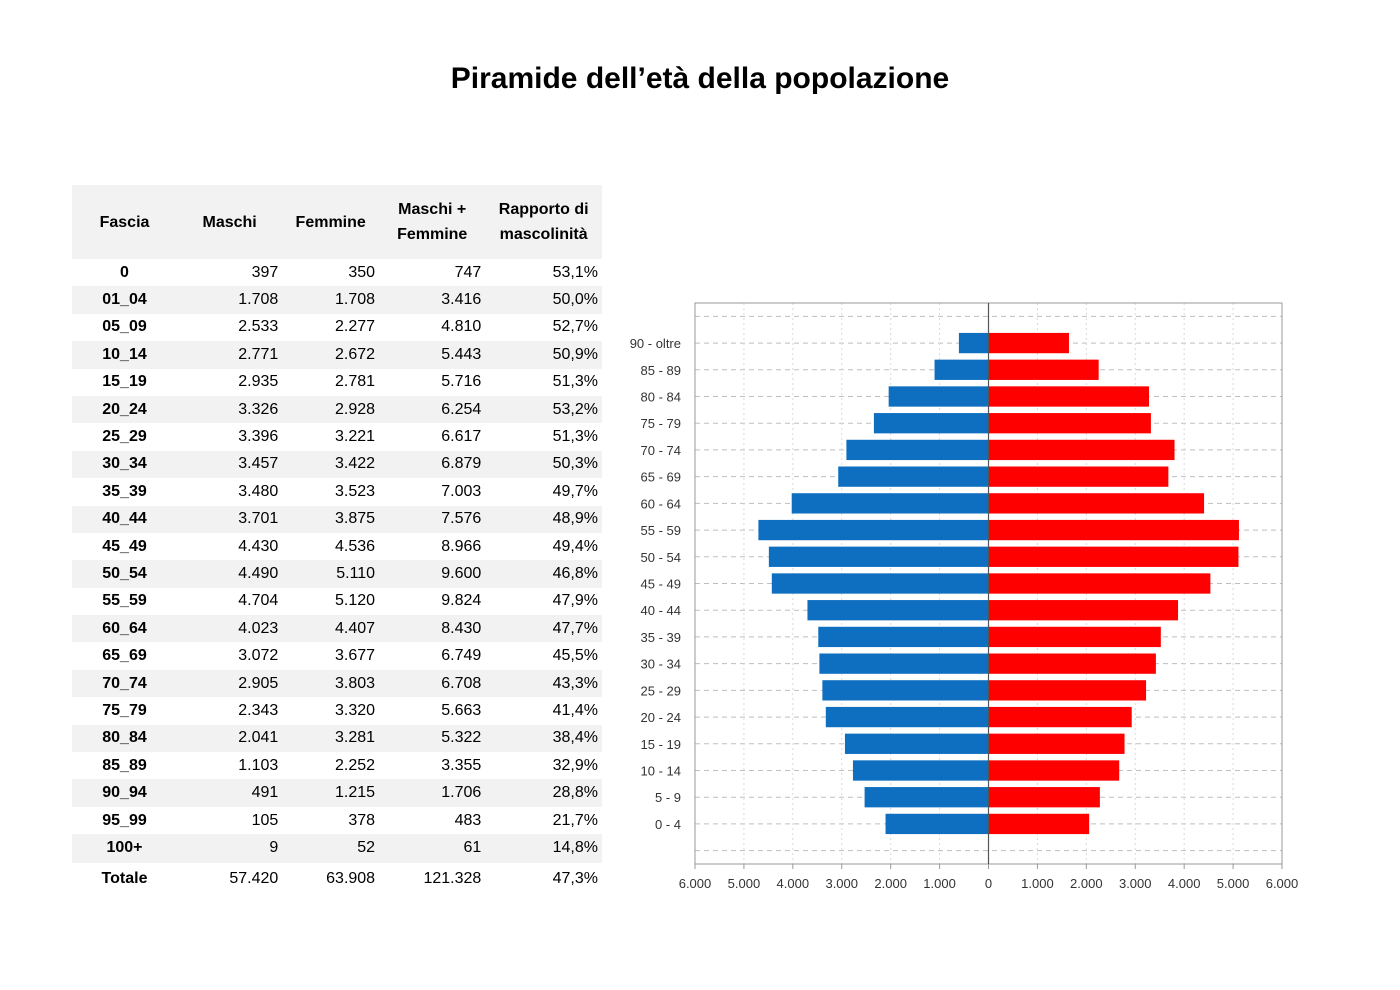 The image size is (1400, 990). I want to click on row-fascia: 01_04, so click(124, 300).